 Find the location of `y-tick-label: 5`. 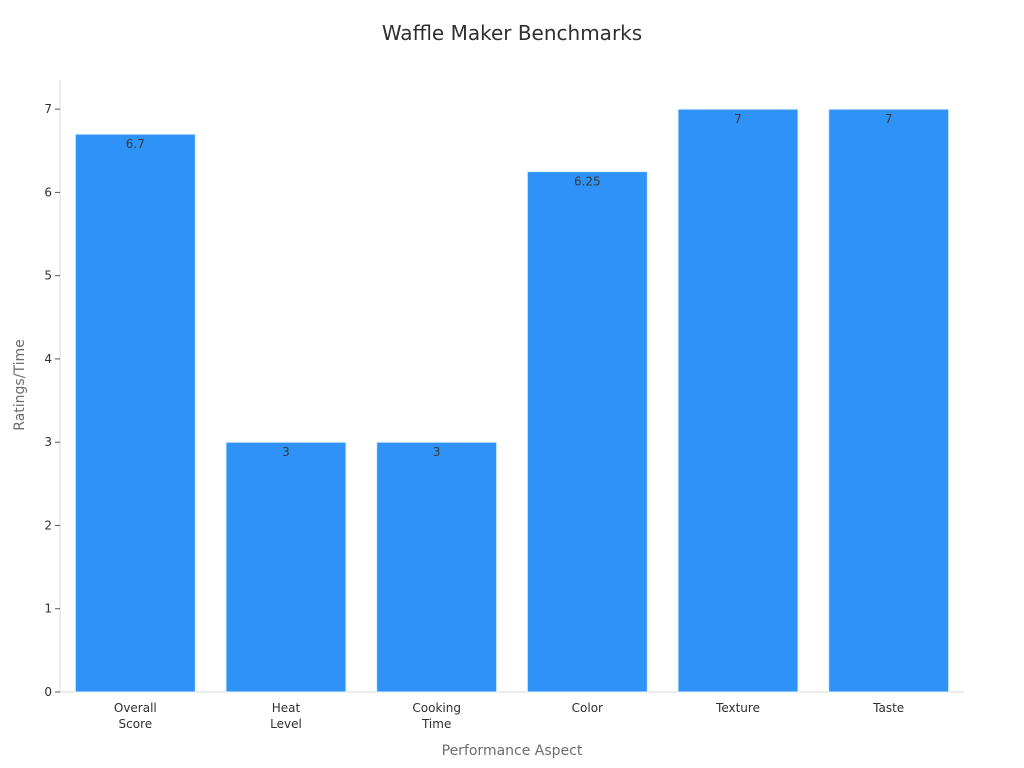

y-tick-label: 5 is located at coordinates (48, 276).